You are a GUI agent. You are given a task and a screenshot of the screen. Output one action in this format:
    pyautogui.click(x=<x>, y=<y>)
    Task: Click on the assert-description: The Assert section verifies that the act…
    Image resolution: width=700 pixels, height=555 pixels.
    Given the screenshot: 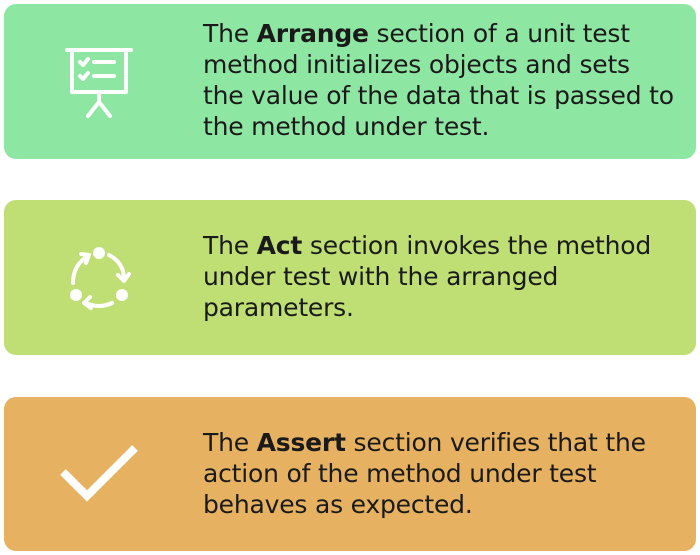 What is the action you would take?
    pyautogui.click(x=424, y=473)
    